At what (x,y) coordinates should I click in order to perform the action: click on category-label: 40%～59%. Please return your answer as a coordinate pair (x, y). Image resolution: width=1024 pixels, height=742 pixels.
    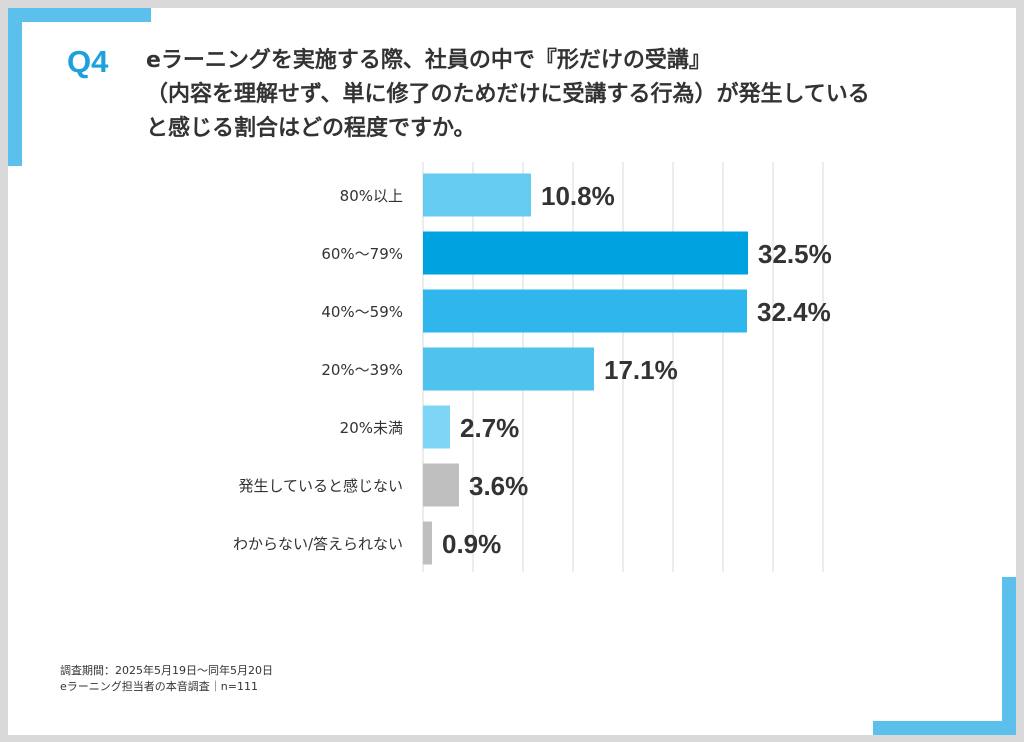
    Looking at the image, I should click on (362, 312).